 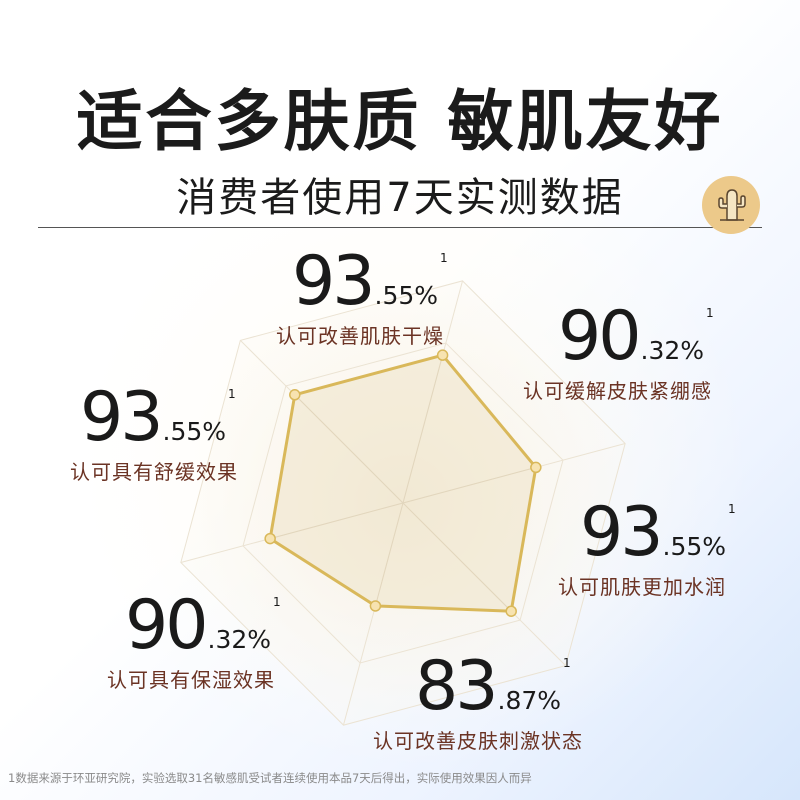 I want to click on stat-moisturizing: 90.32% 1 认可具有保湿效果, so click(x=194, y=639).